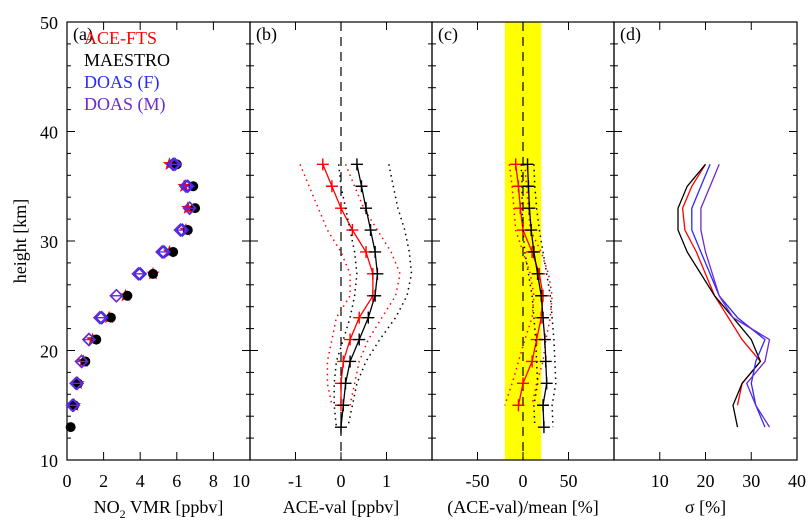  What do you see at coordinates (751, 481) in the screenshot?
I see `x-tick-label: 30` at bounding box center [751, 481].